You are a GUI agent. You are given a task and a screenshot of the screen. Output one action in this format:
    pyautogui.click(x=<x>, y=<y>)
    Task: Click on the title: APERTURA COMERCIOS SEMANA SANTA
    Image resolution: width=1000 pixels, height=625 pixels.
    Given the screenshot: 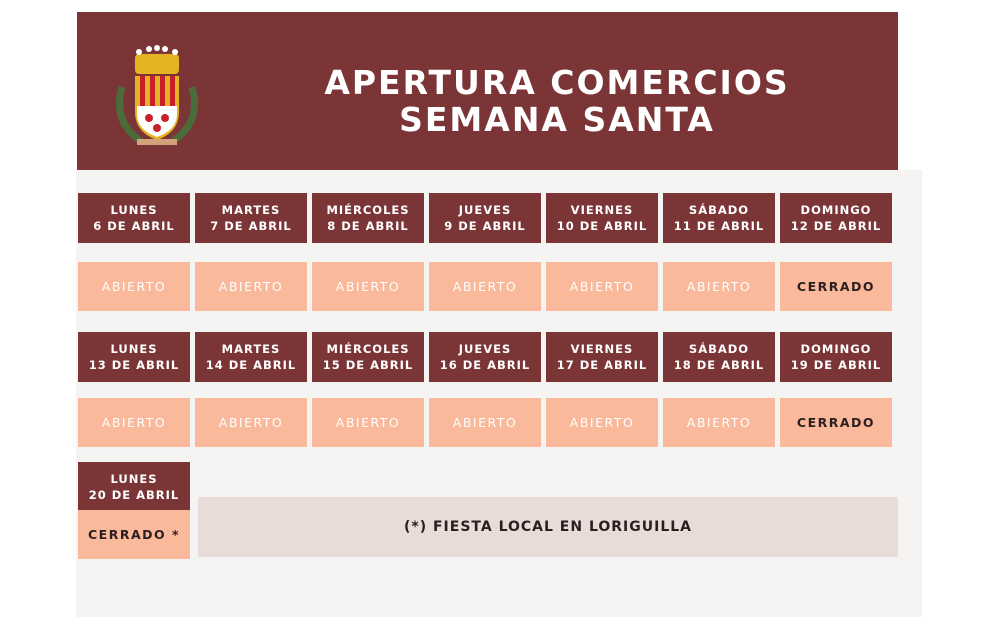 What is the action you would take?
    pyautogui.click(x=557, y=101)
    